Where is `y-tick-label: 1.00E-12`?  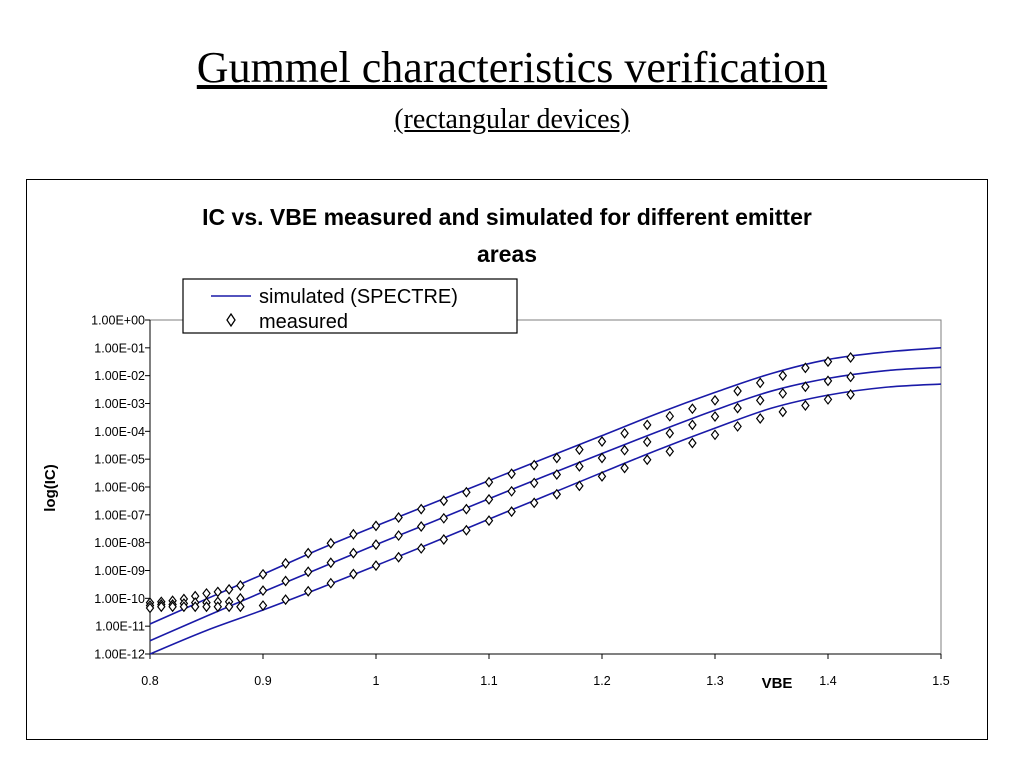
y-tick-label: 1.00E-12 is located at coordinates (119, 655).